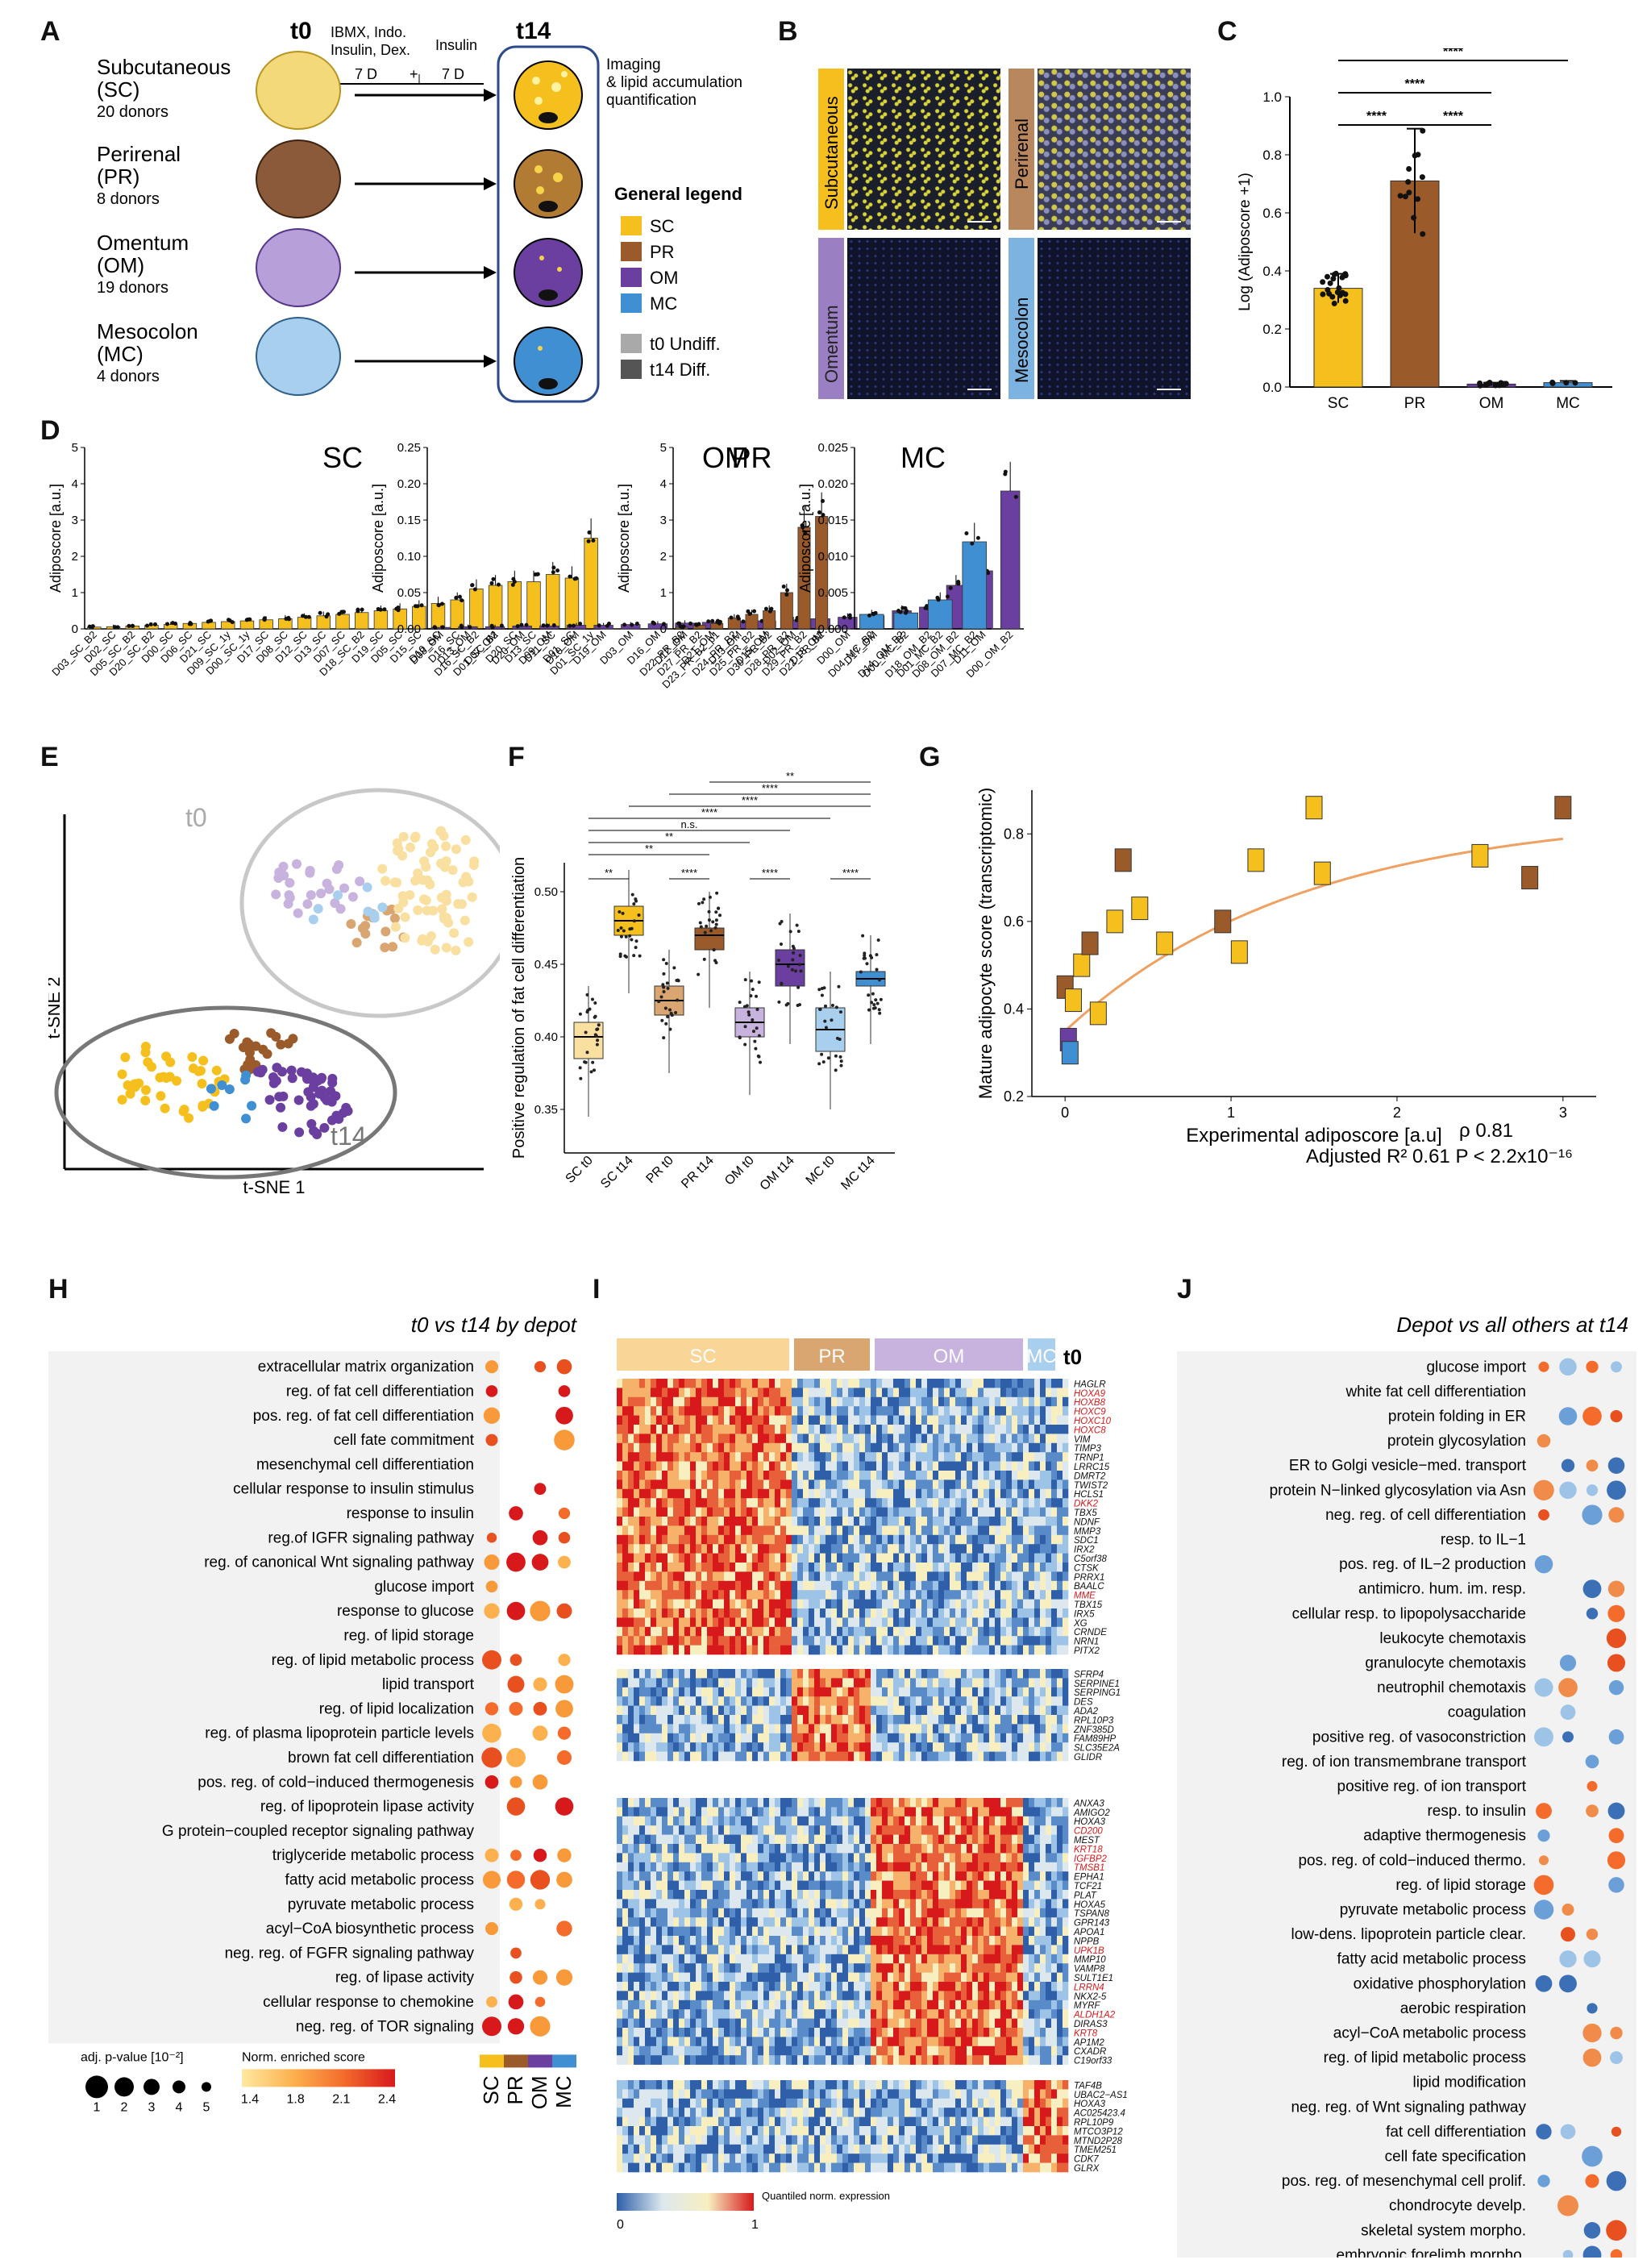 This screenshot has width=1651, height=2268. I want to click on gene-label: SLC35E2A, so click(1097, 1749).